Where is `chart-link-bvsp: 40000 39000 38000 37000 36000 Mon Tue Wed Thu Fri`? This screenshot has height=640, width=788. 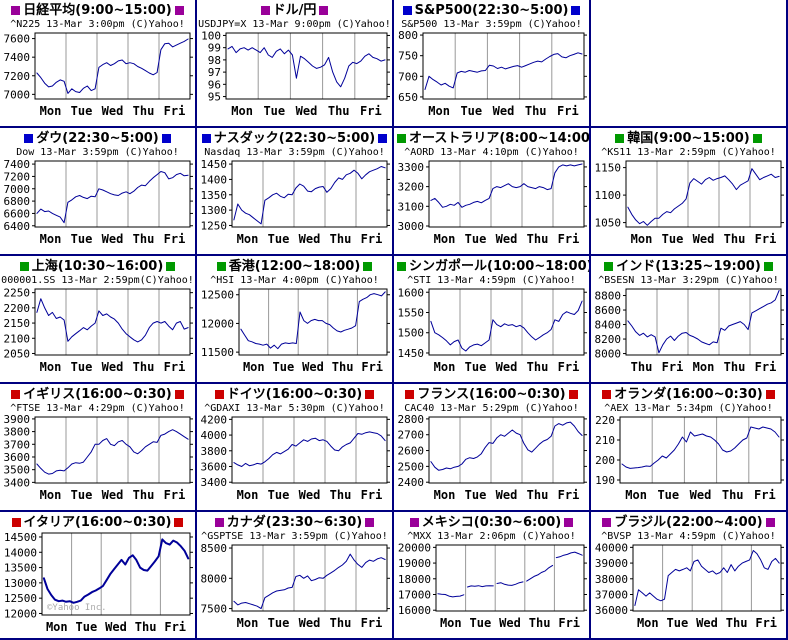 chart-link-bvsp: 40000 39000 38000 37000 36000 Mon Tue Wed Thu Fri is located at coordinates (688, 588).